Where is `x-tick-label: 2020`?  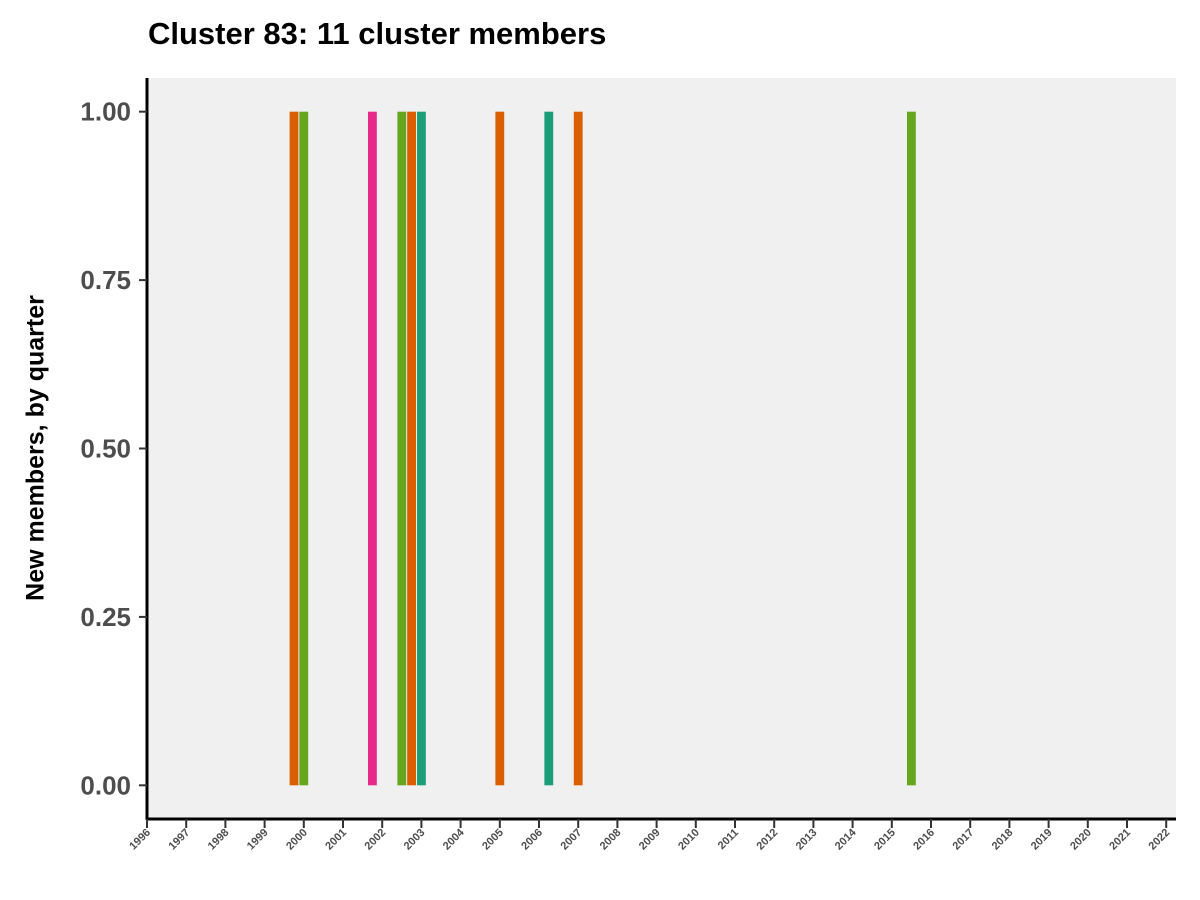 x-tick-label: 2020 is located at coordinates (1081, 840).